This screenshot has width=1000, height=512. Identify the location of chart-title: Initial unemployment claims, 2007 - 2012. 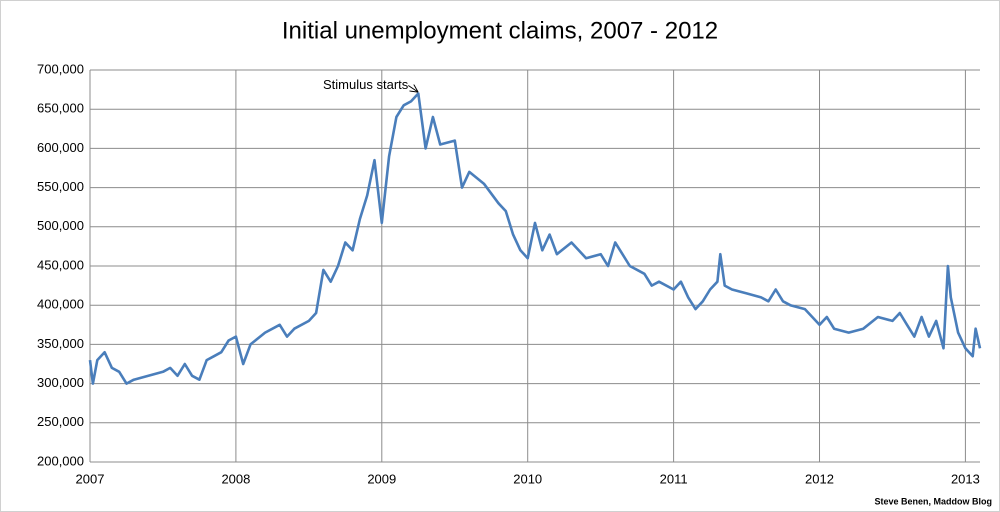
(500, 30).